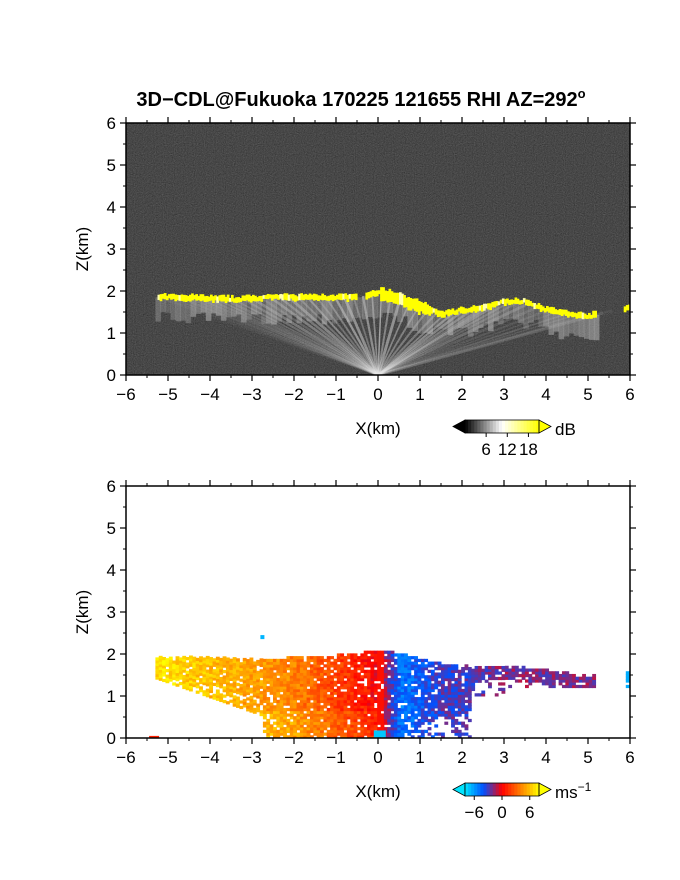  Describe the element at coordinates (296, 336) in the screenshot. I see `reflectivity-beam` at that location.